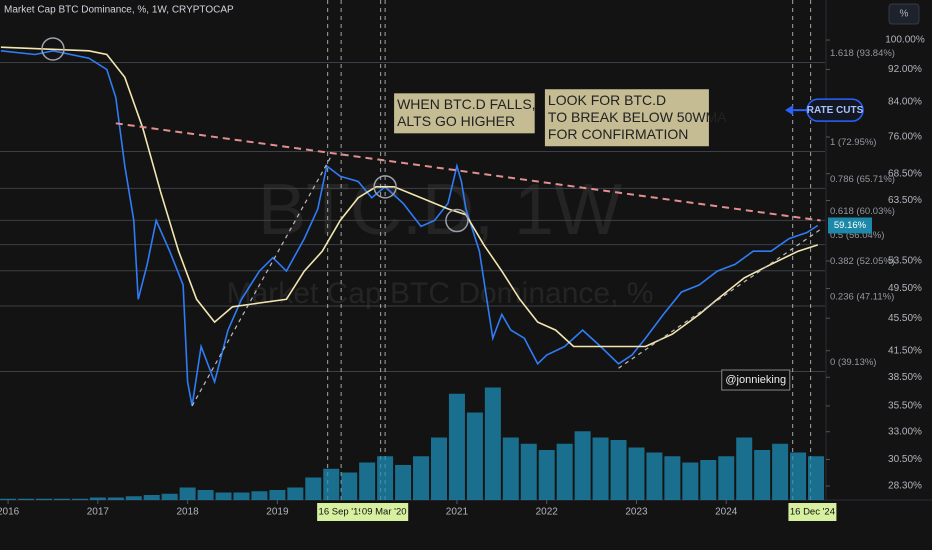 The image size is (932, 550). What do you see at coordinates (636, 512) in the screenshot?
I see `x-tick-label: 2023` at bounding box center [636, 512].